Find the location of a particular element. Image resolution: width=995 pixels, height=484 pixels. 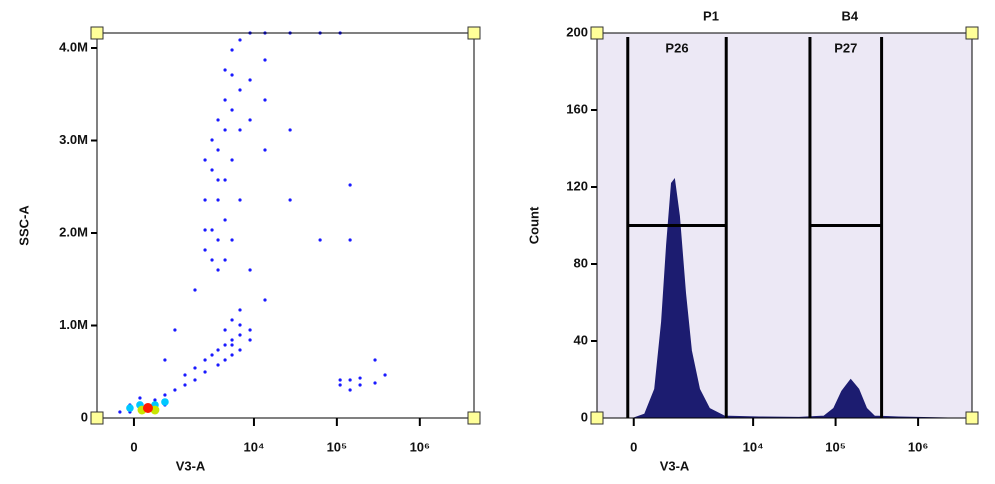

y-tick-label: 4.0M is located at coordinates (73, 46).